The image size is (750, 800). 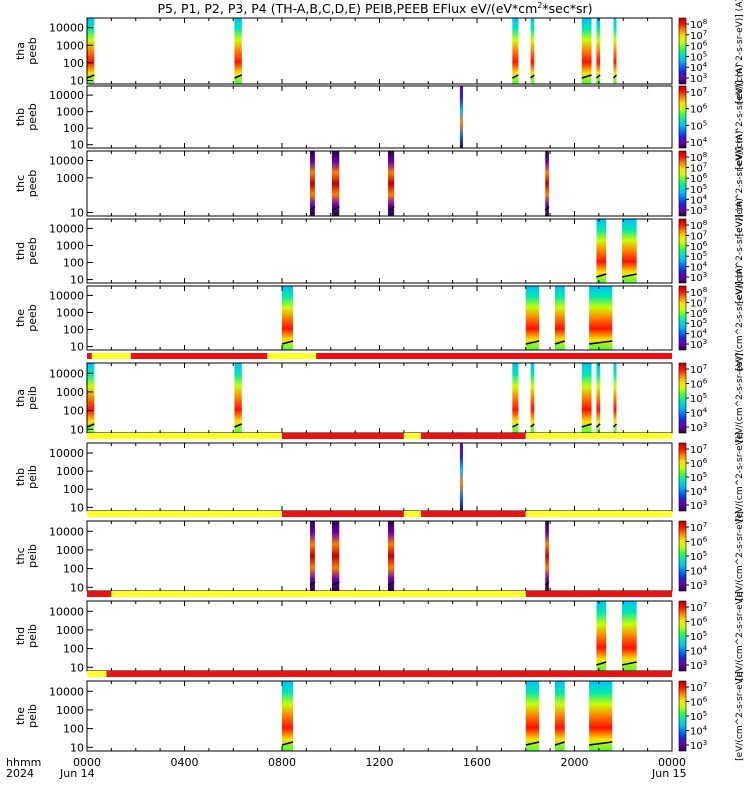 What do you see at coordinates (20, 716) in the screenshot?
I see `y-axis-label-probe: the` at bounding box center [20, 716].